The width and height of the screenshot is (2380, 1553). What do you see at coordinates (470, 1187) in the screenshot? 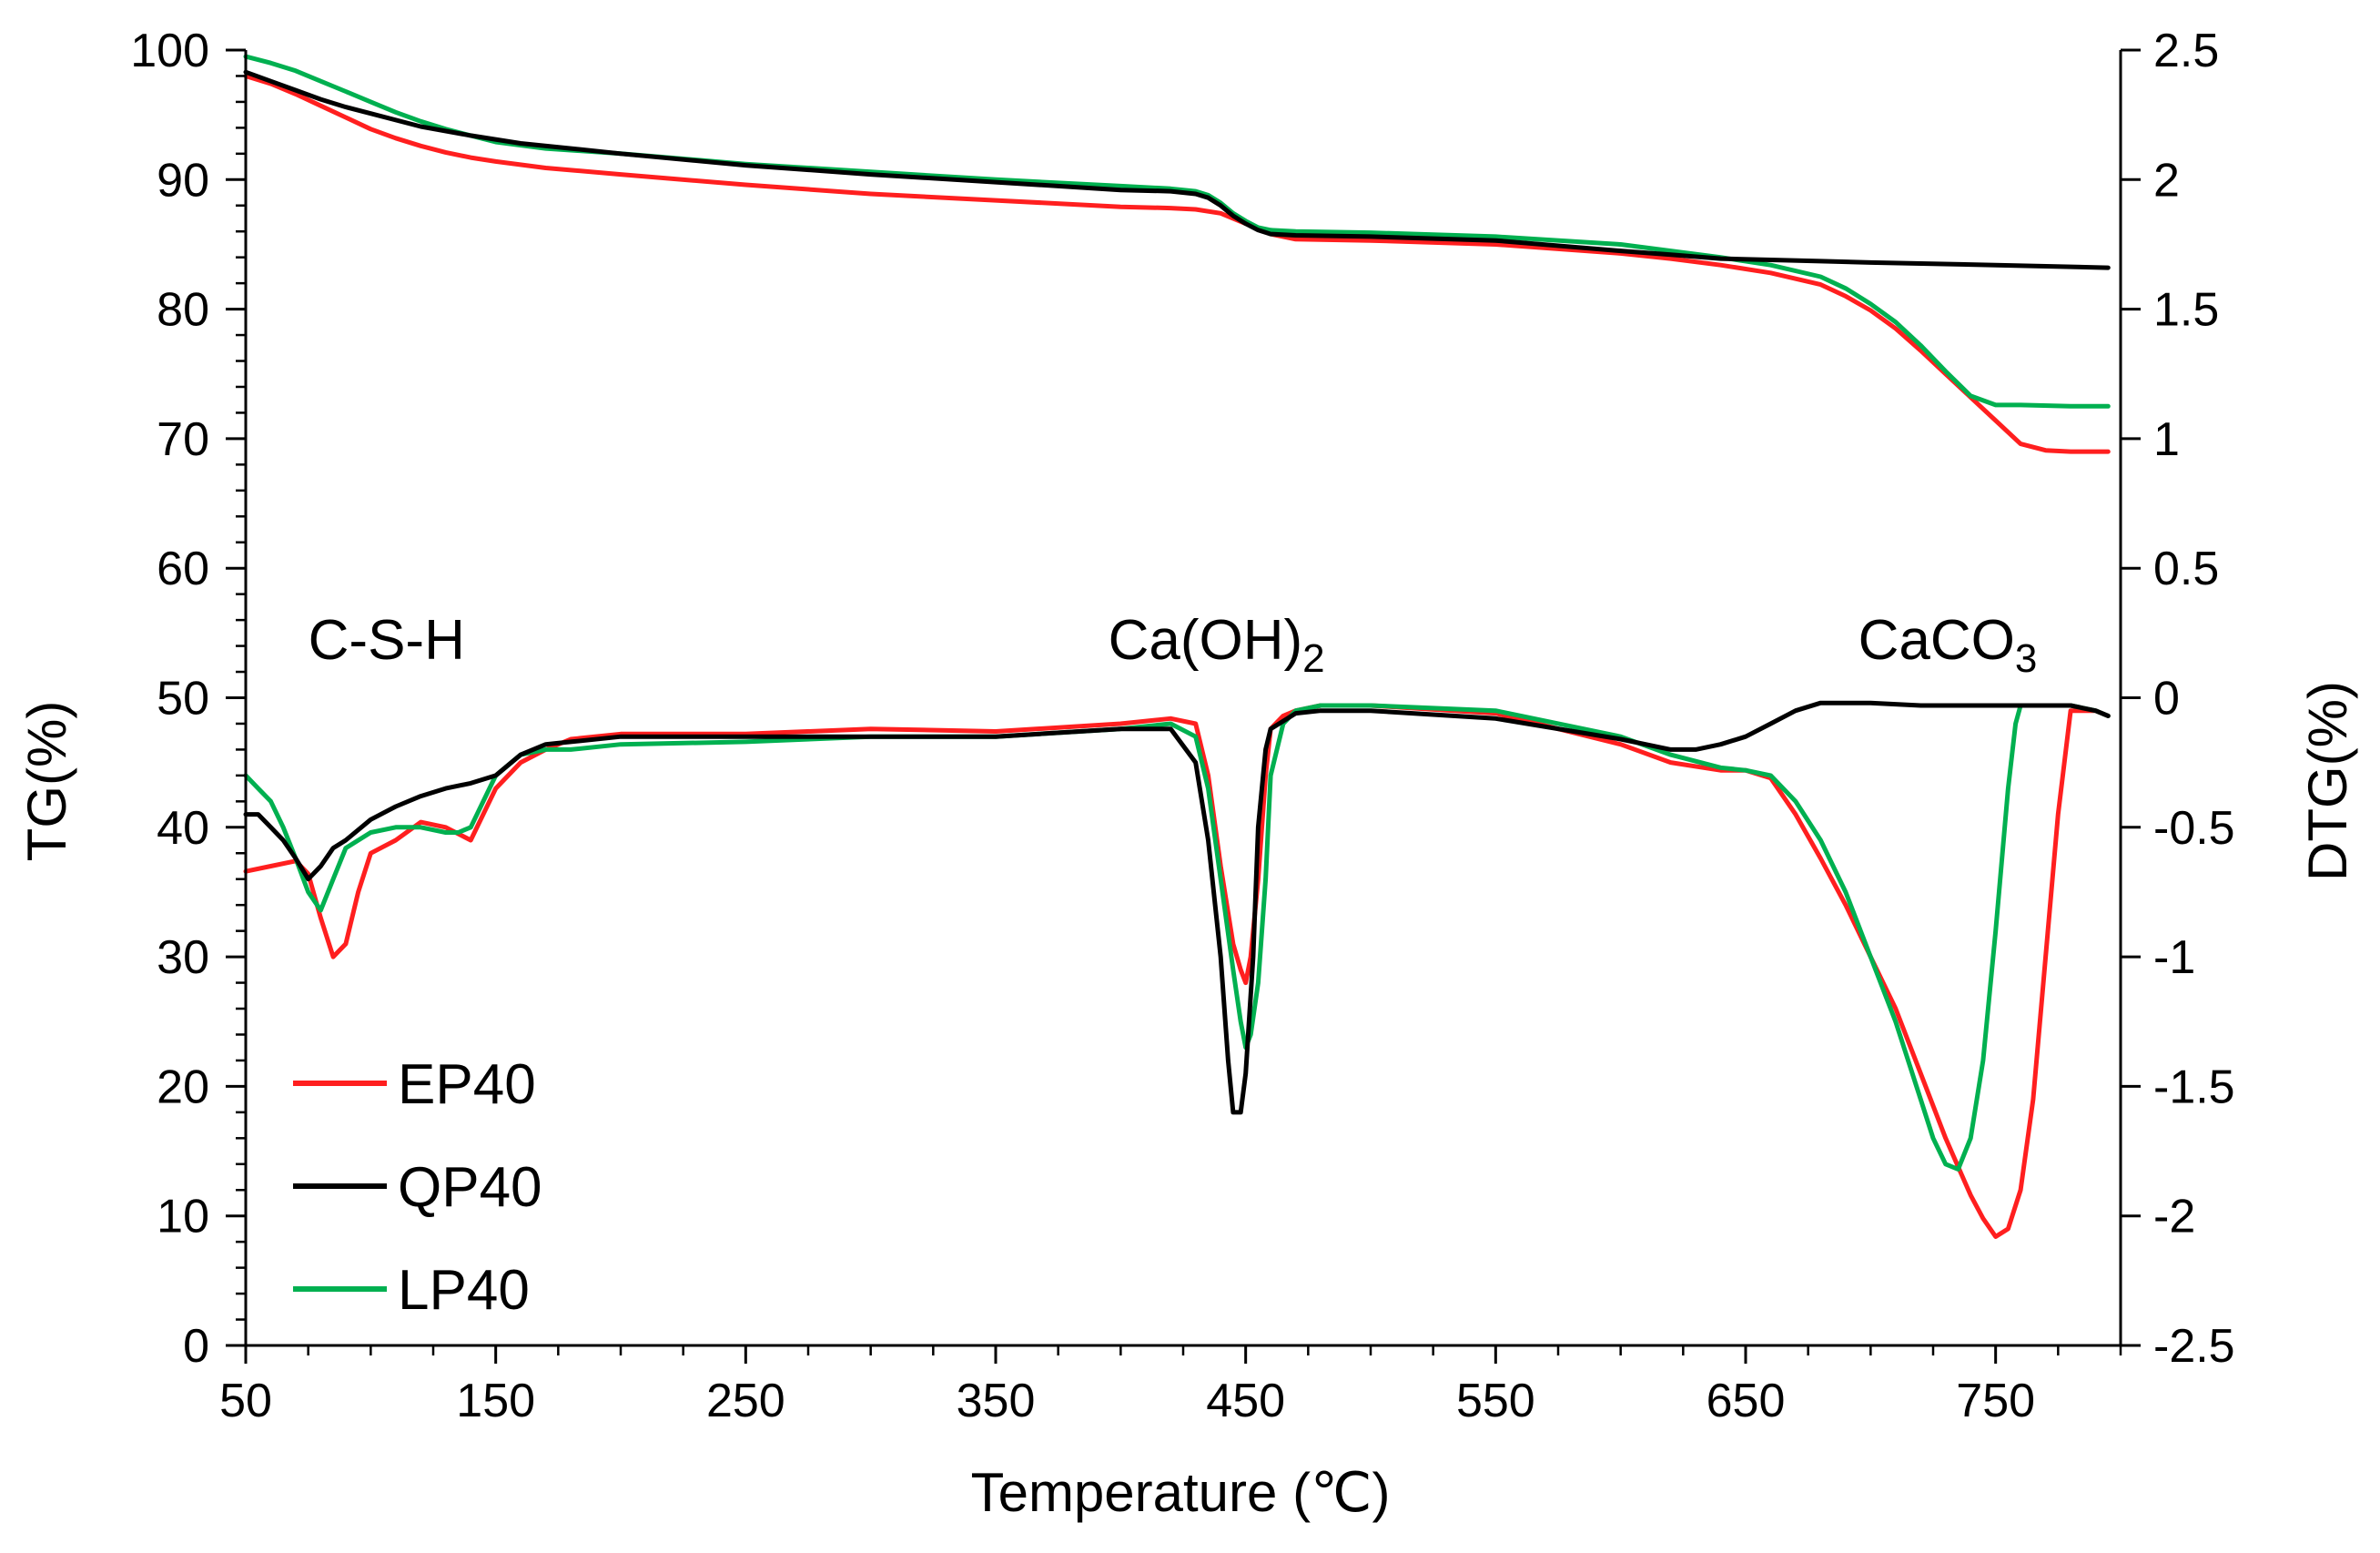
I see `legend-label-qp40: QP40` at bounding box center [470, 1187].